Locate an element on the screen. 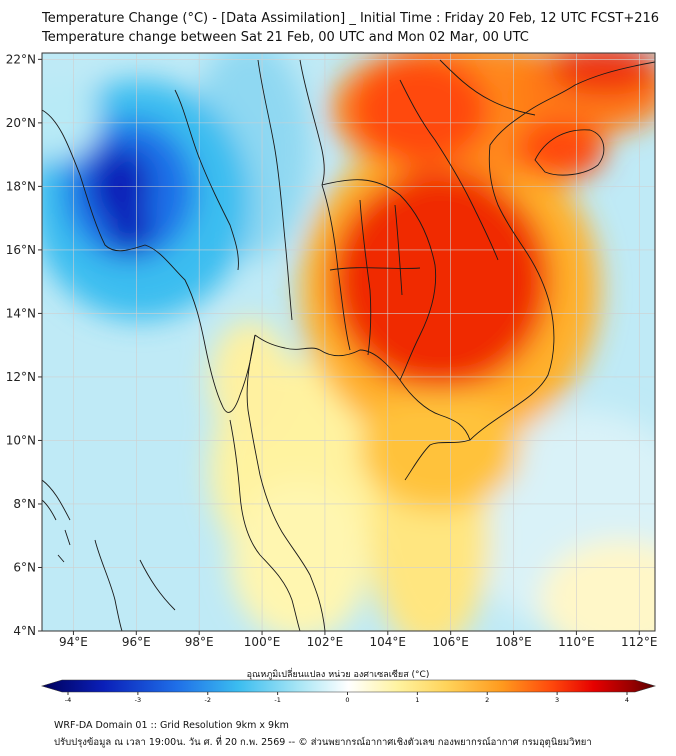 This screenshot has height=756, width=676. colorbar-tick-label: -4 is located at coordinates (68, 700).